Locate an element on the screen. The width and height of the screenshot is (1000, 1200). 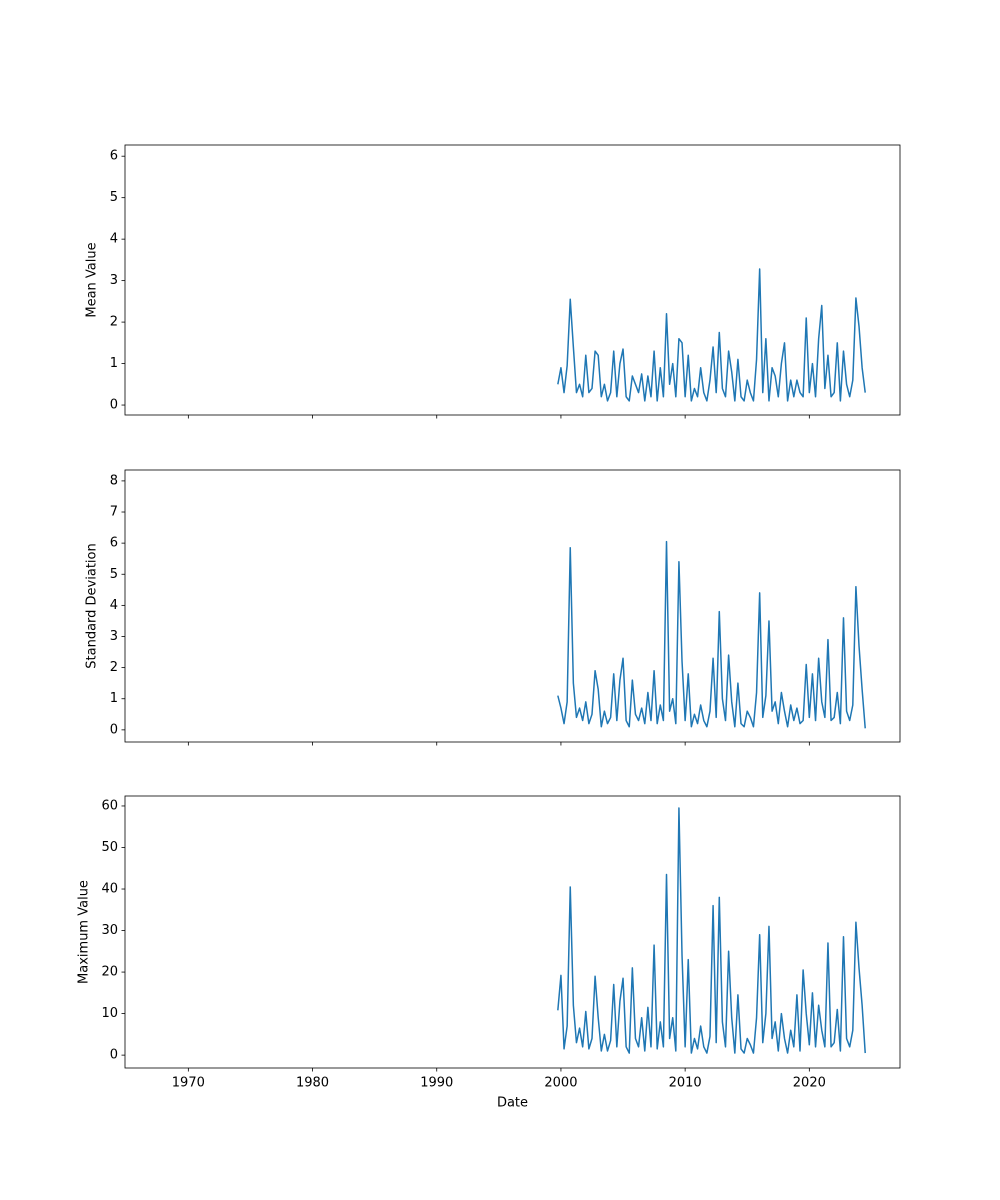
y-tick-label: 7 is located at coordinates (114, 512).